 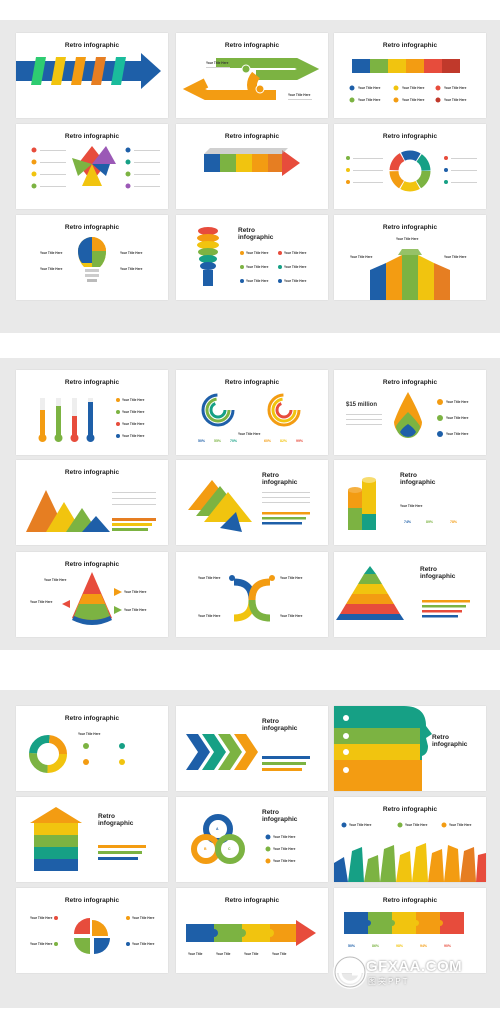 I want to click on slide-house-stack: Retro infographic, so click(x=92, y=839).